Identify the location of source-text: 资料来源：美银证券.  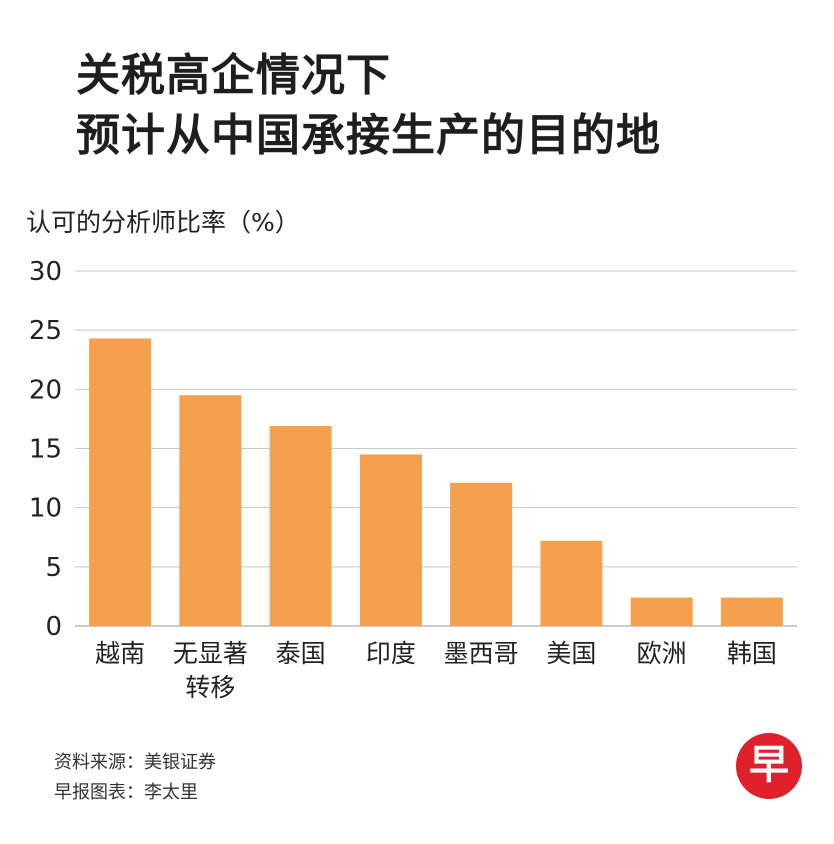
(135, 762).